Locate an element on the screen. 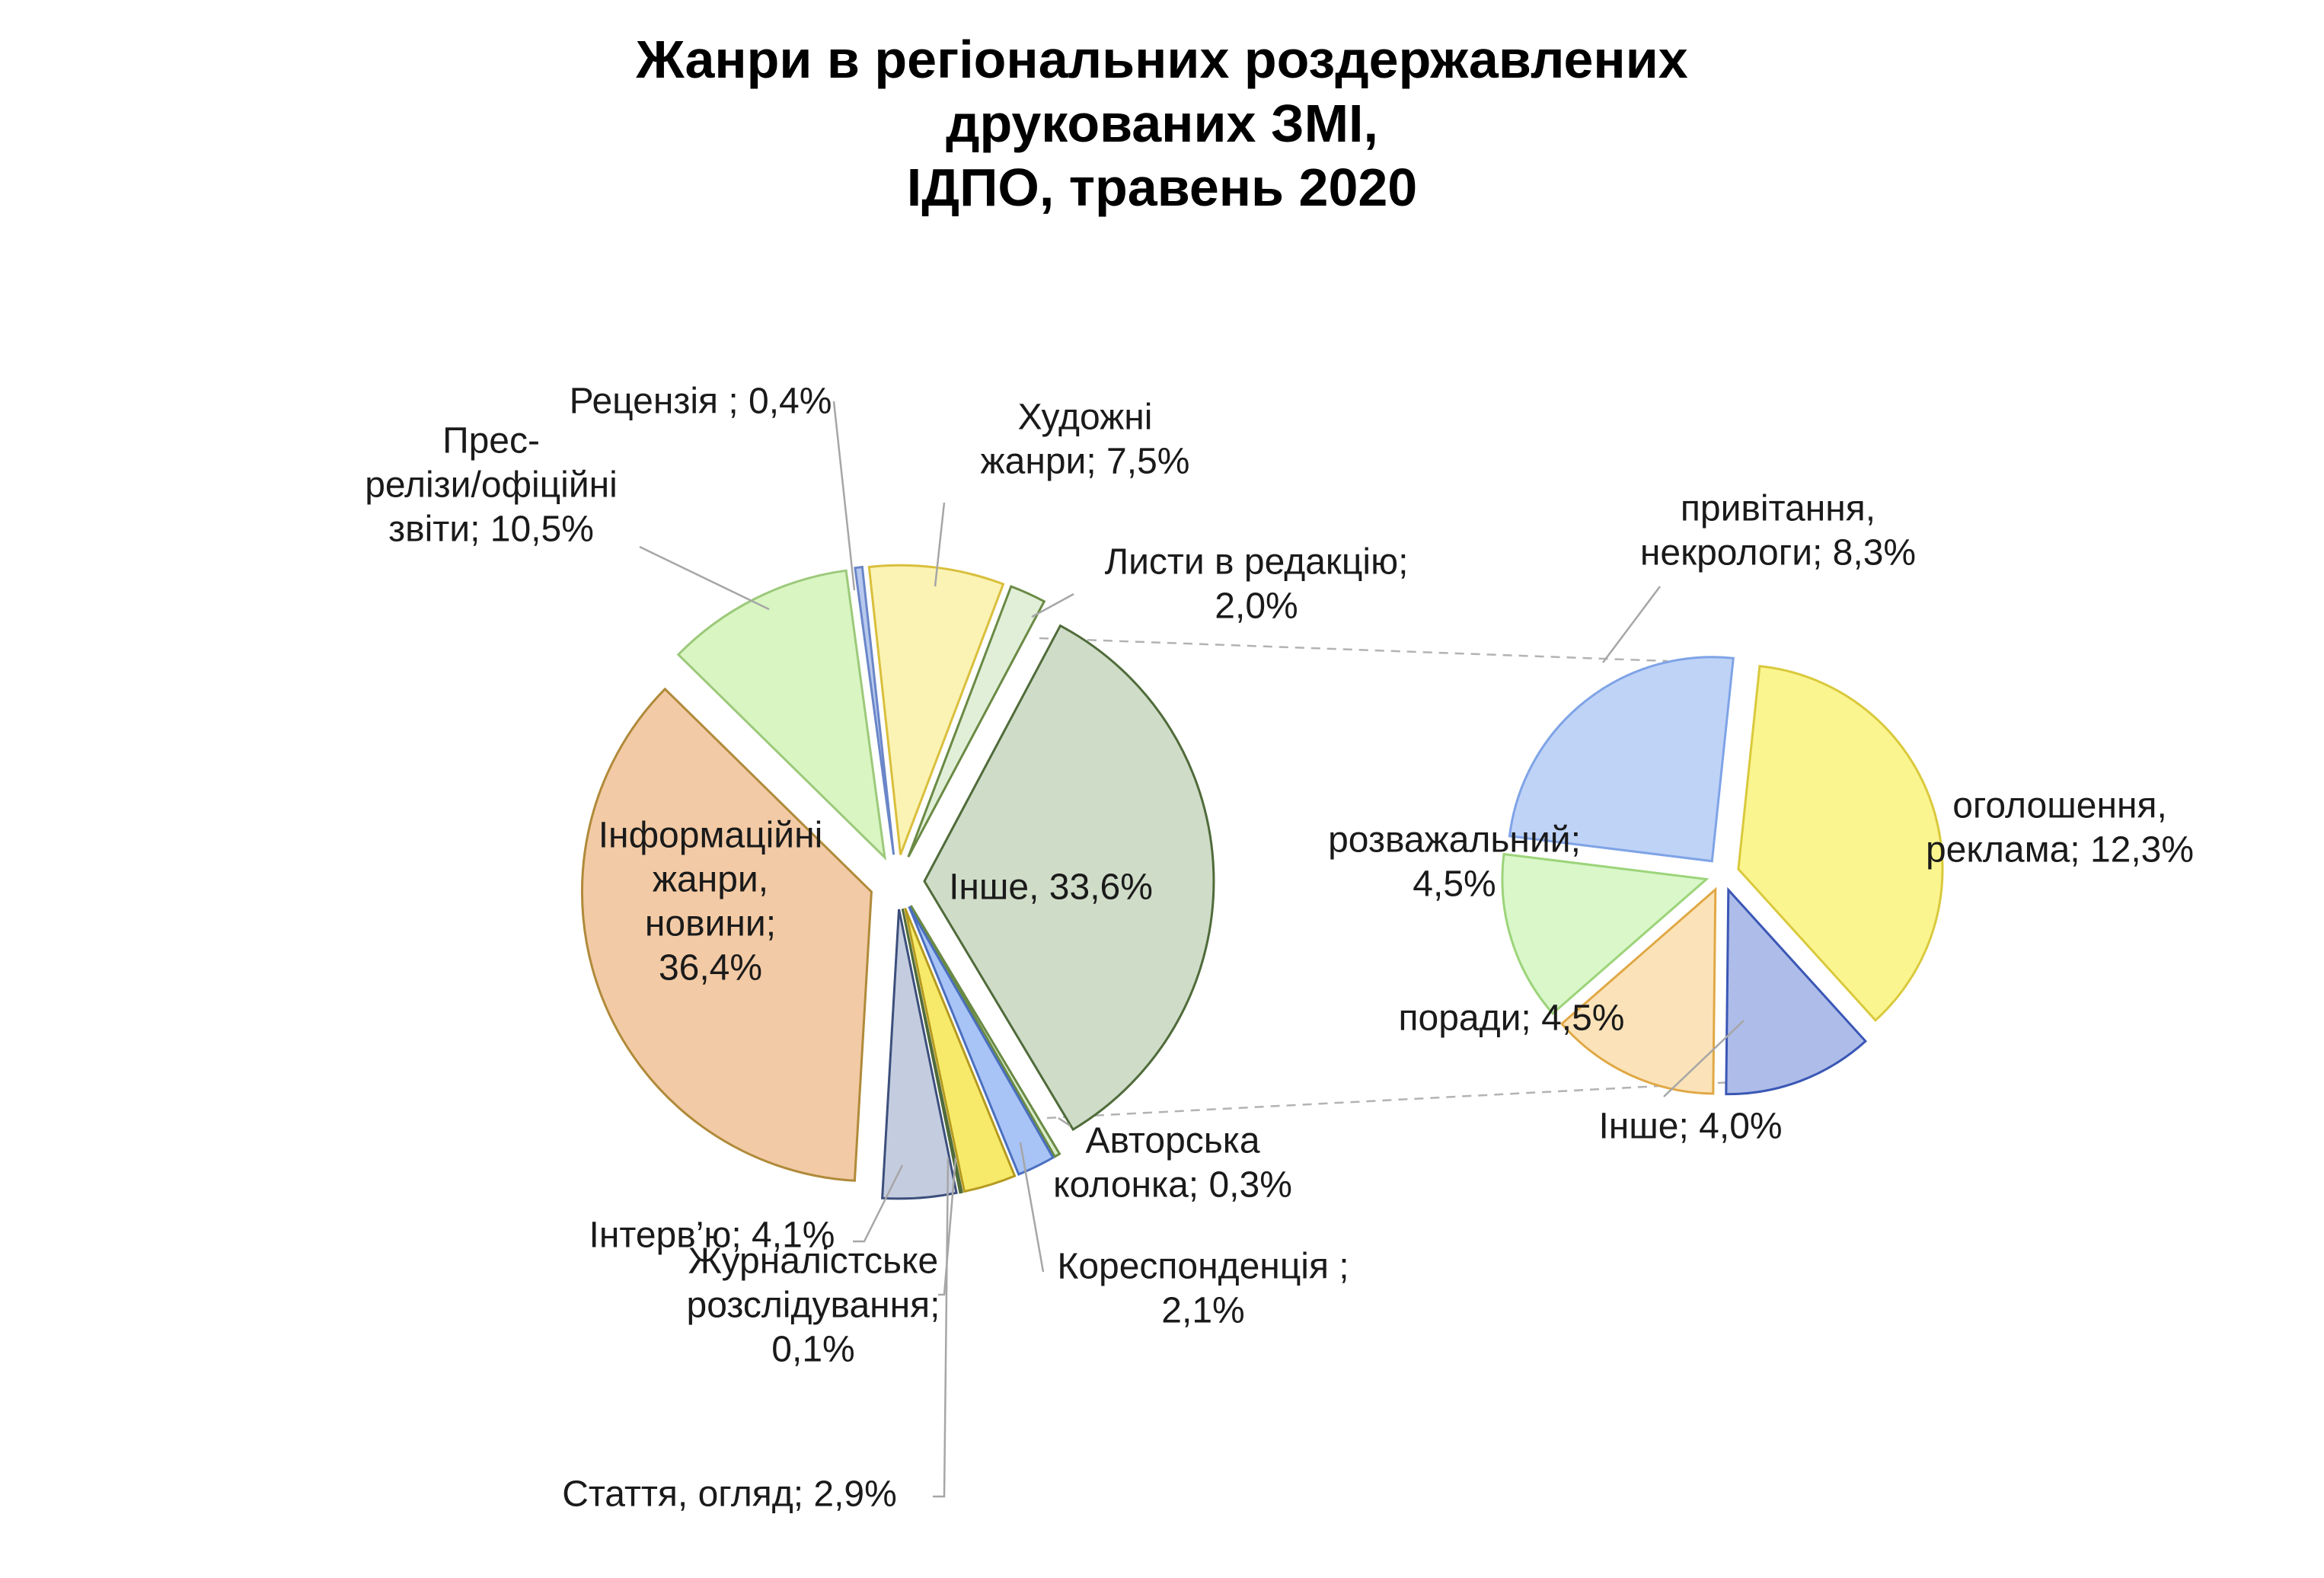 The width and height of the screenshot is (2324, 1578). main-label-кореспонденція-0: Кореспонденція ; is located at coordinates (1203, 1267).